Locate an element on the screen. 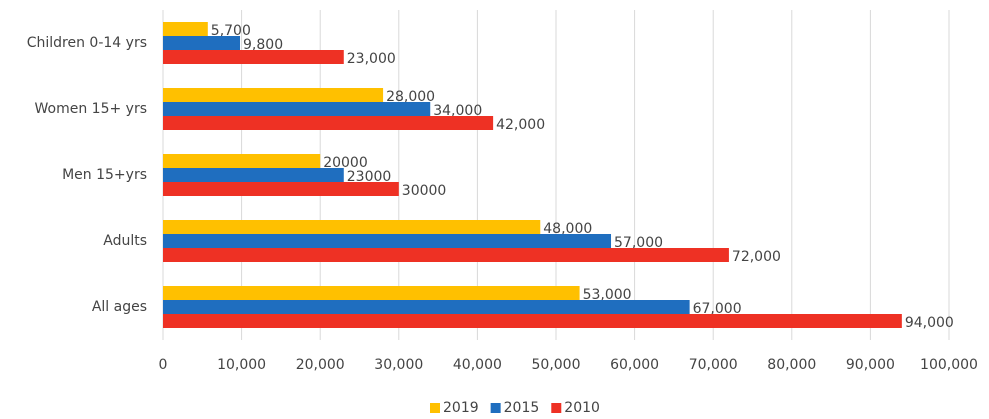 The width and height of the screenshot is (989, 419). y-tick-label: Adults is located at coordinates (125, 241).